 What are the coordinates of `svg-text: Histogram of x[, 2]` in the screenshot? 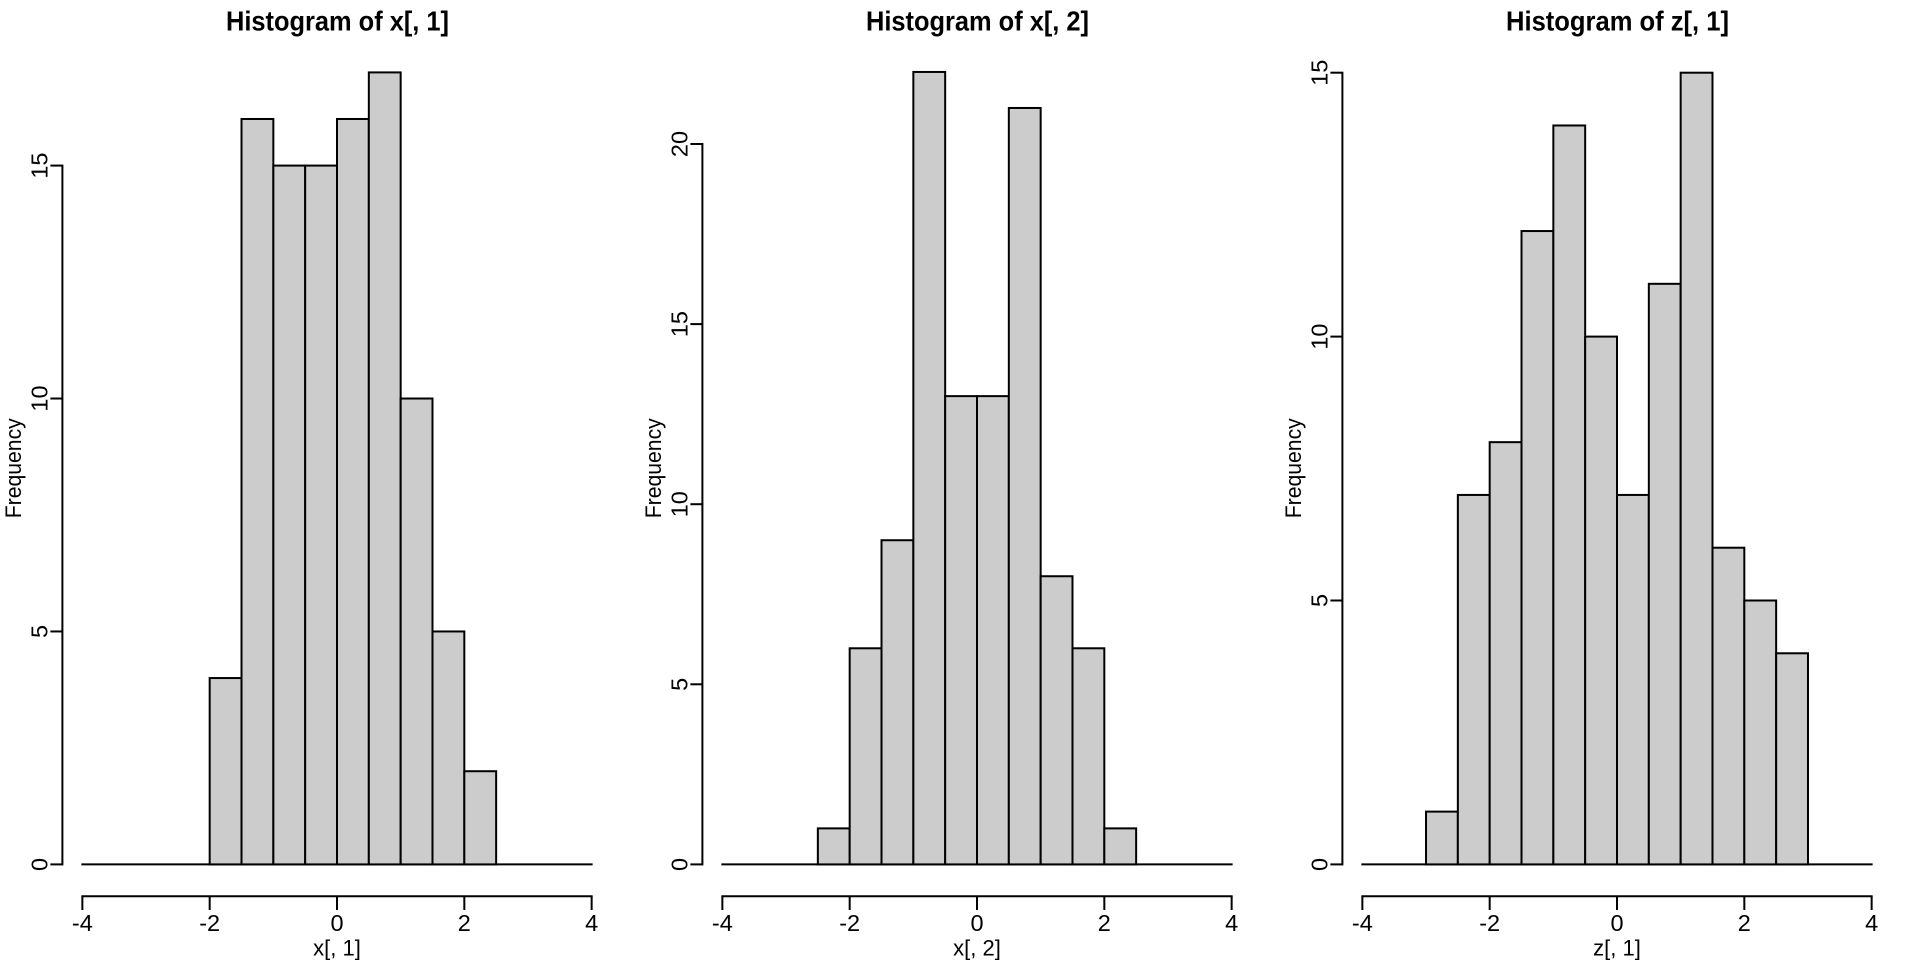 It's located at (977, 20).